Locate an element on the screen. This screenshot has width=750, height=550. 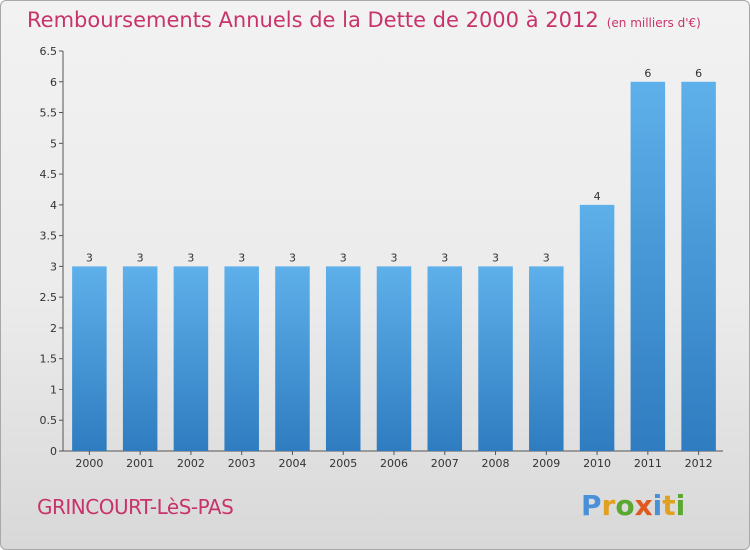
x-tick-label: 2010 is located at coordinates (597, 463).